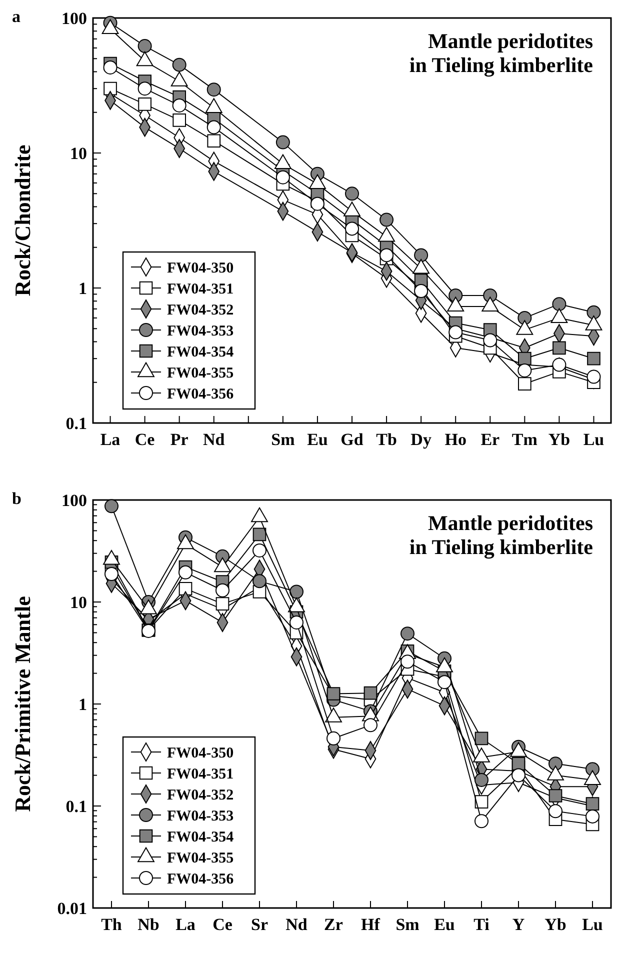 The height and width of the screenshot is (958, 625). Describe the element at coordinates (421, 439) in the screenshot. I see `x-tick-label: Dy` at that location.